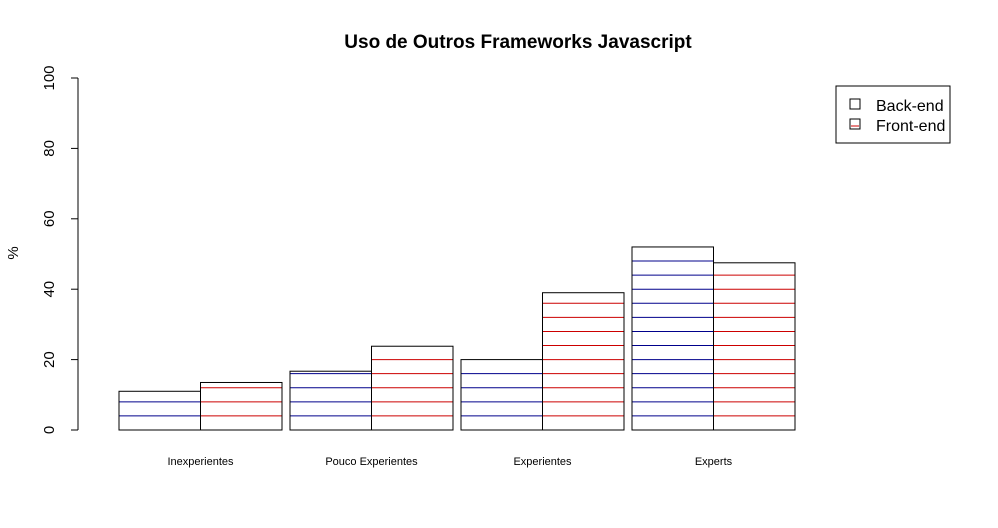  Describe the element at coordinates (49, 148) in the screenshot. I see `y-tick-label: 80` at that location.